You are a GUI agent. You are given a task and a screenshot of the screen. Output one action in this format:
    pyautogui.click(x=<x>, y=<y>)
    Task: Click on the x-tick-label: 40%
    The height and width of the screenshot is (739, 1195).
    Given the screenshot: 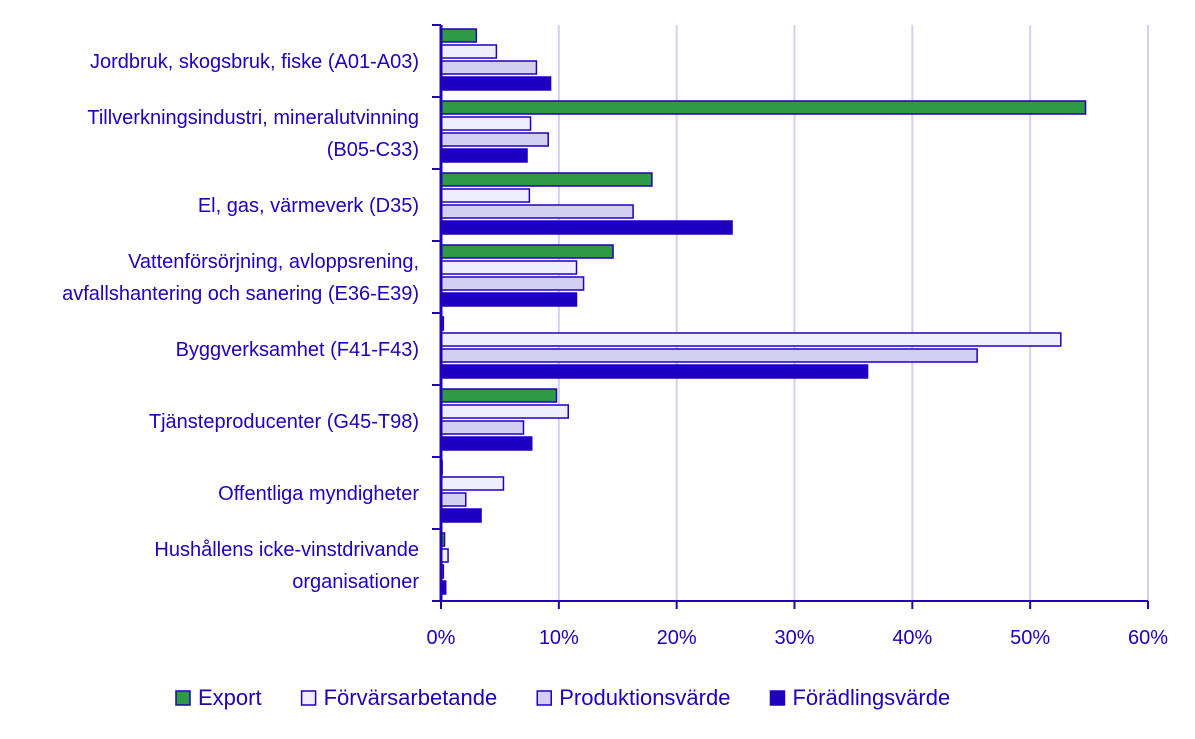 What is the action you would take?
    pyautogui.click(x=912, y=638)
    